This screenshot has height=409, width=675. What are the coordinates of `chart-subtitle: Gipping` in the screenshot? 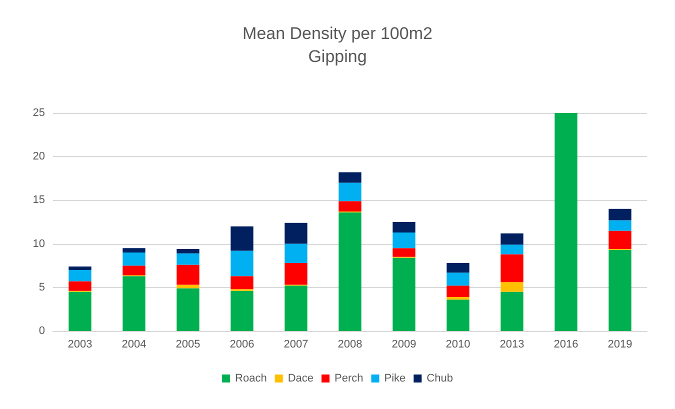 It's located at (337, 56).